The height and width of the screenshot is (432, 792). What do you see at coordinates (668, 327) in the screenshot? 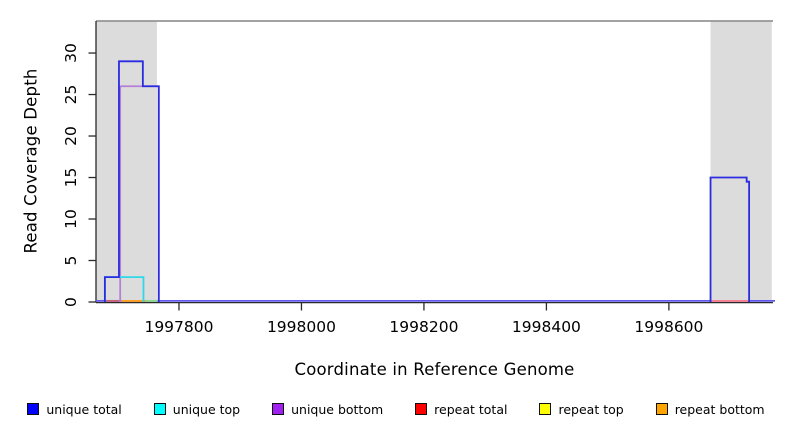
I see `svg-text: 1998600` at bounding box center [668, 327].